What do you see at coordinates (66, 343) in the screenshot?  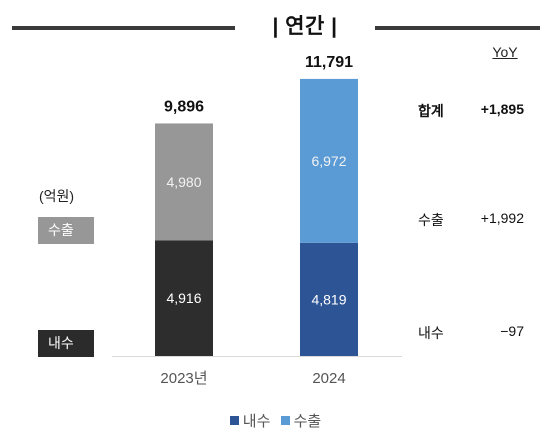 I see `domestic-tag: 내수` at bounding box center [66, 343].